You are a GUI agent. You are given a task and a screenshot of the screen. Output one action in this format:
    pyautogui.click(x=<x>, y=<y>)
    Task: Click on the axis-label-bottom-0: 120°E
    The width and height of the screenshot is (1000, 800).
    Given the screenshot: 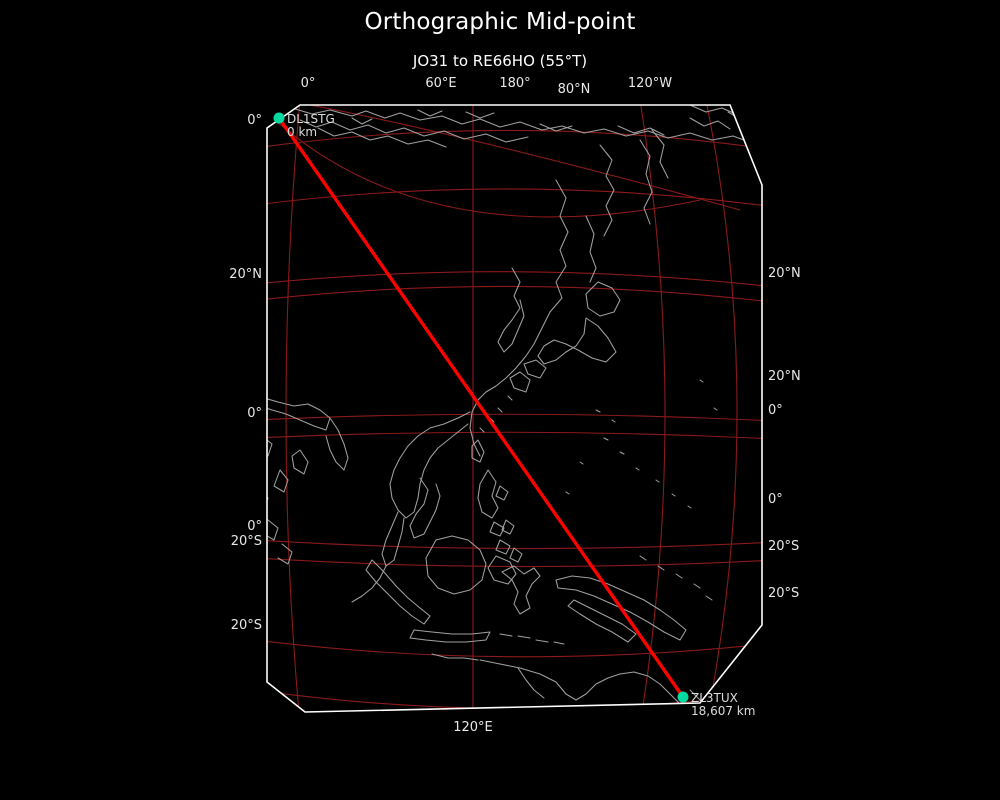 What is the action you would take?
    pyautogui.click(x=473, y=727)
    